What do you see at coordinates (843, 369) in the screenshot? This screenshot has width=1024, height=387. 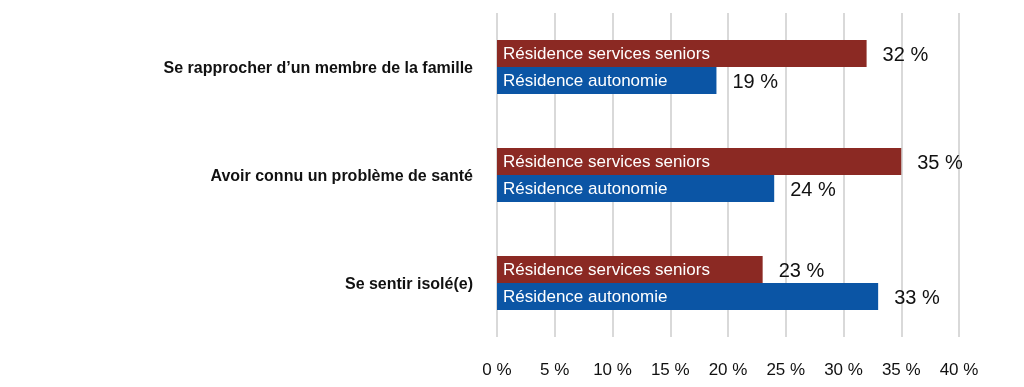 I see `x-tick-label: 30 %` at bounding box center [843, 369].